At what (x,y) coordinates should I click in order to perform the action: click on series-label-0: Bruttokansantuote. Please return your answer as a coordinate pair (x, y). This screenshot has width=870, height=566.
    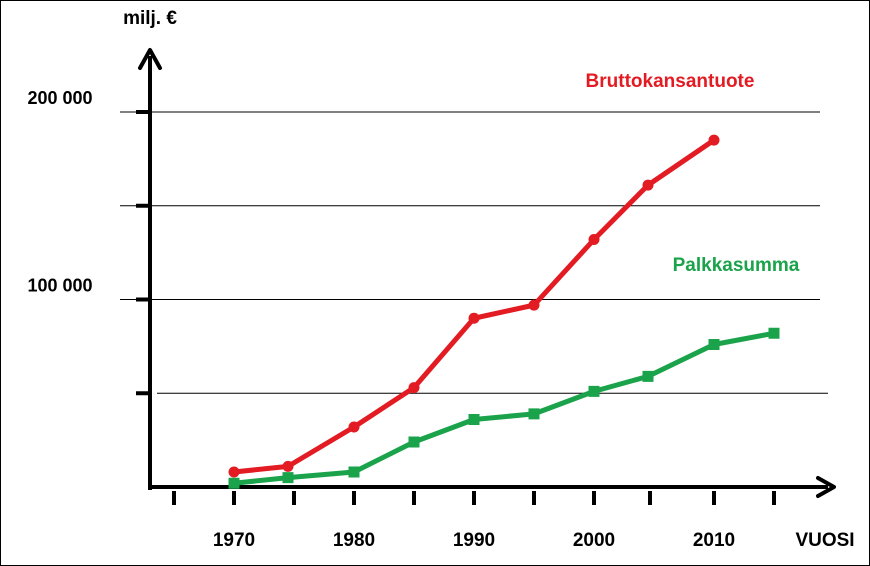
    Looking at the image, I should click on (670, 81).